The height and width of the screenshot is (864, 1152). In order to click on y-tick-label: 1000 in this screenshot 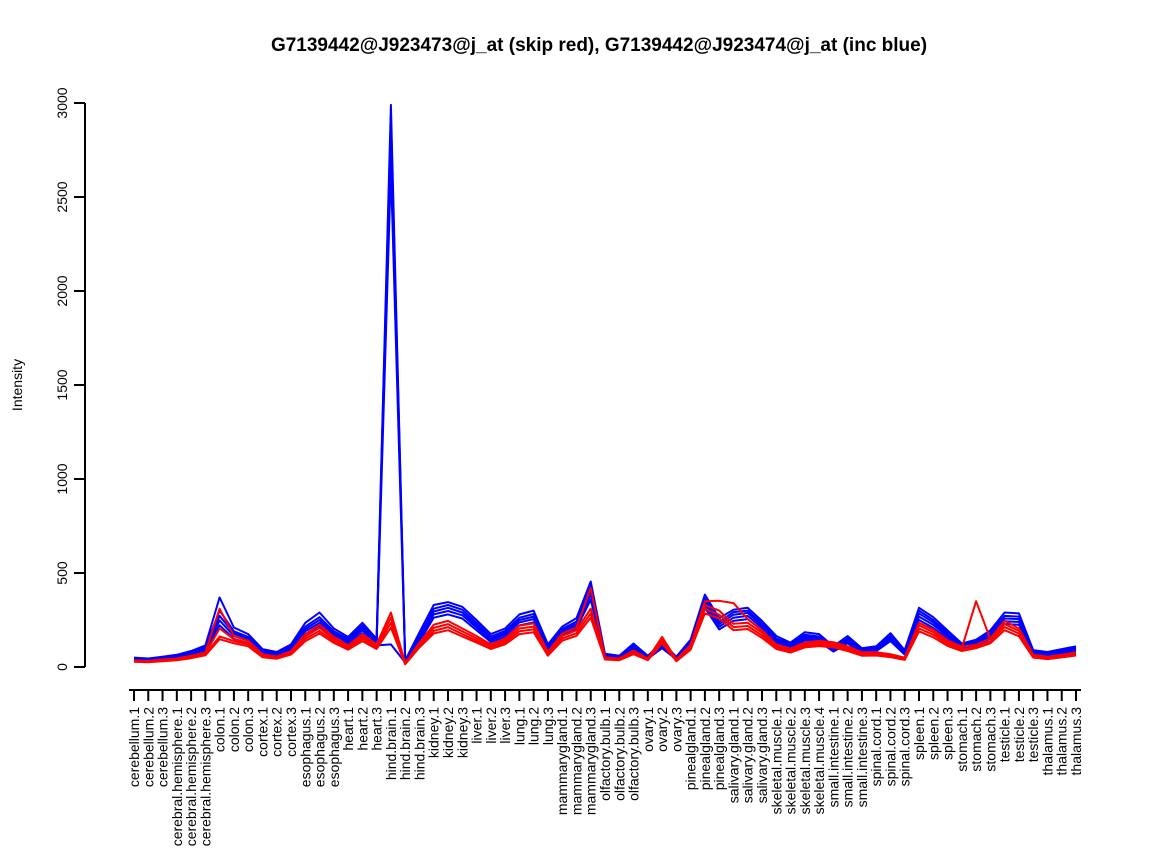, I will do `click(62, 478)`.